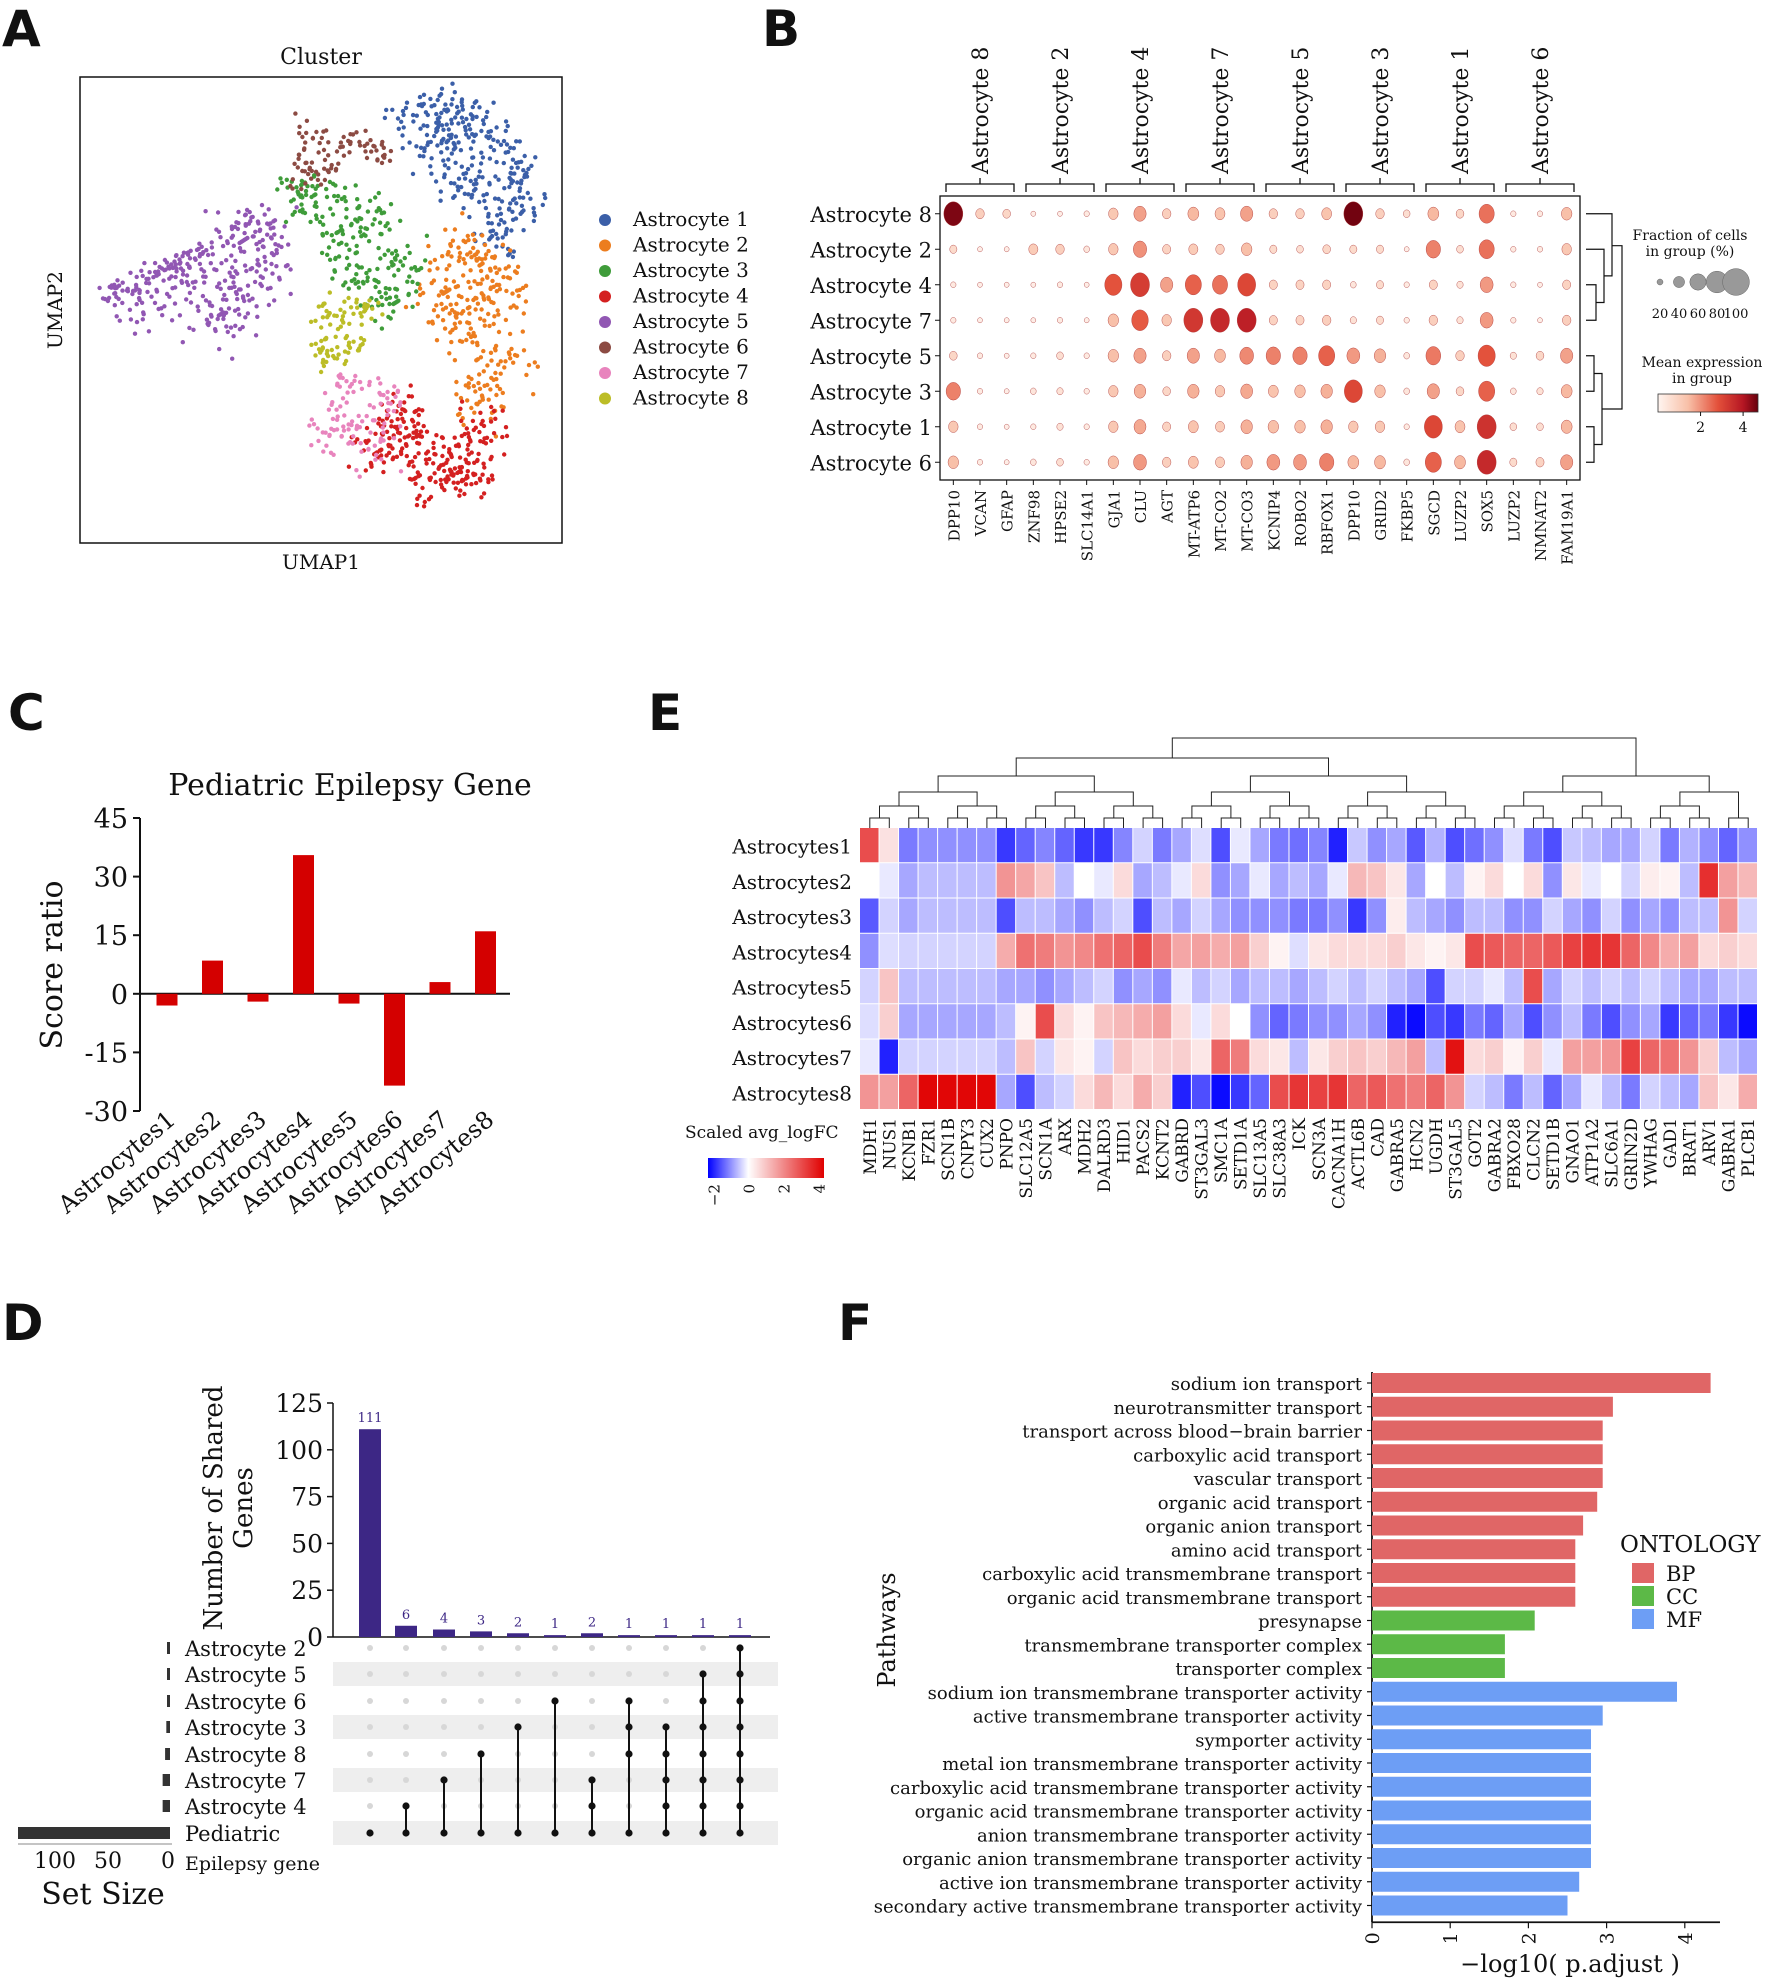 This screenshot has height=1982, width=1772. I want to click on heatmap-col-label: GAD1, so click(1671, 1143).